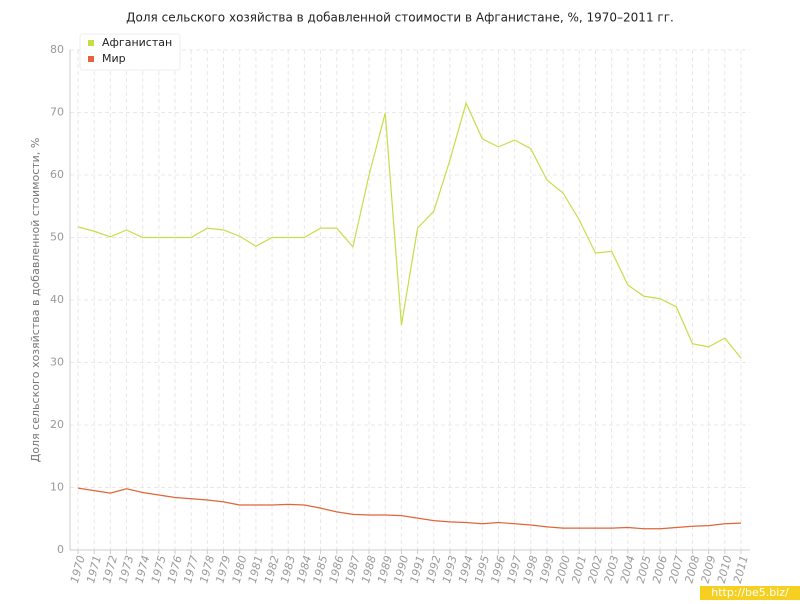 Image resolution: width=800 pixels, height=604 pixels. I want to click on y-tick-label: 60, so click(57, 174).